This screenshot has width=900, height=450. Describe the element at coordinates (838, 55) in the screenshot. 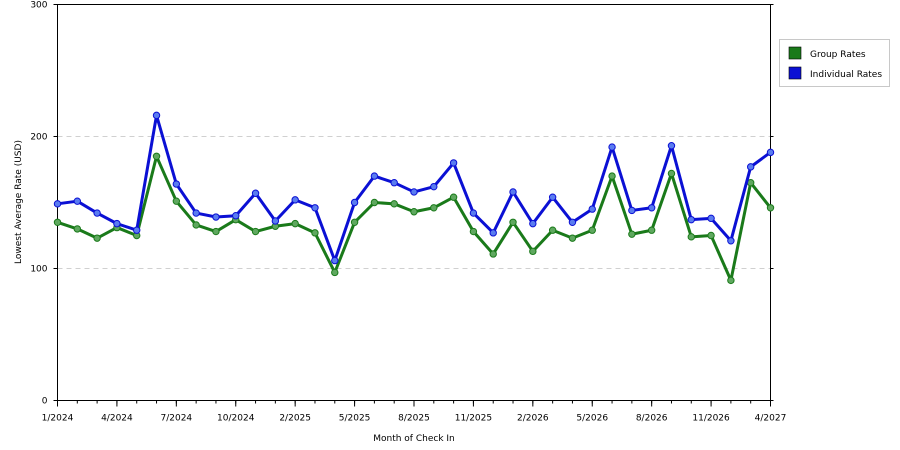

I see `legend-label-group: Group Rates` at that location.